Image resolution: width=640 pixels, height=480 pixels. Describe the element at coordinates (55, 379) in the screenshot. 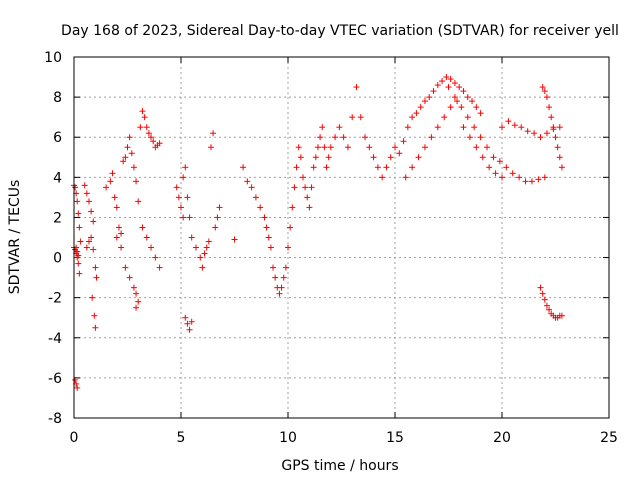

I see `y-tick-label: -6` at that location.